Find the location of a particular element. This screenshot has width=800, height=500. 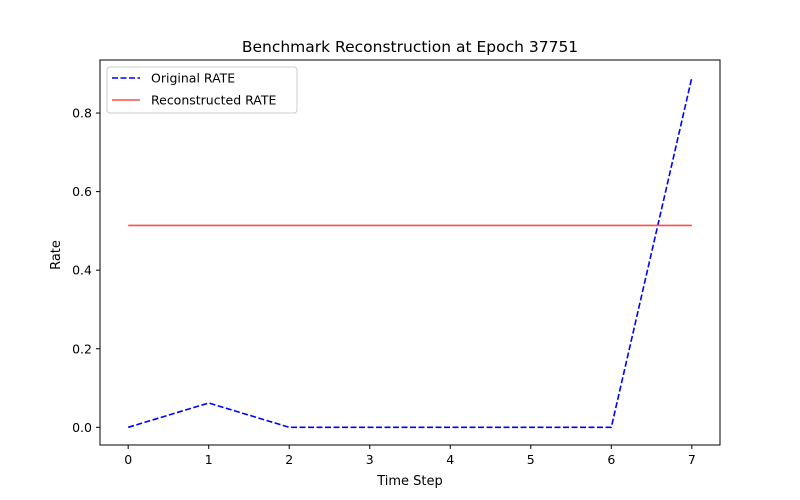

y-tick-label: 0.0 is located at coordinates (82, 427).